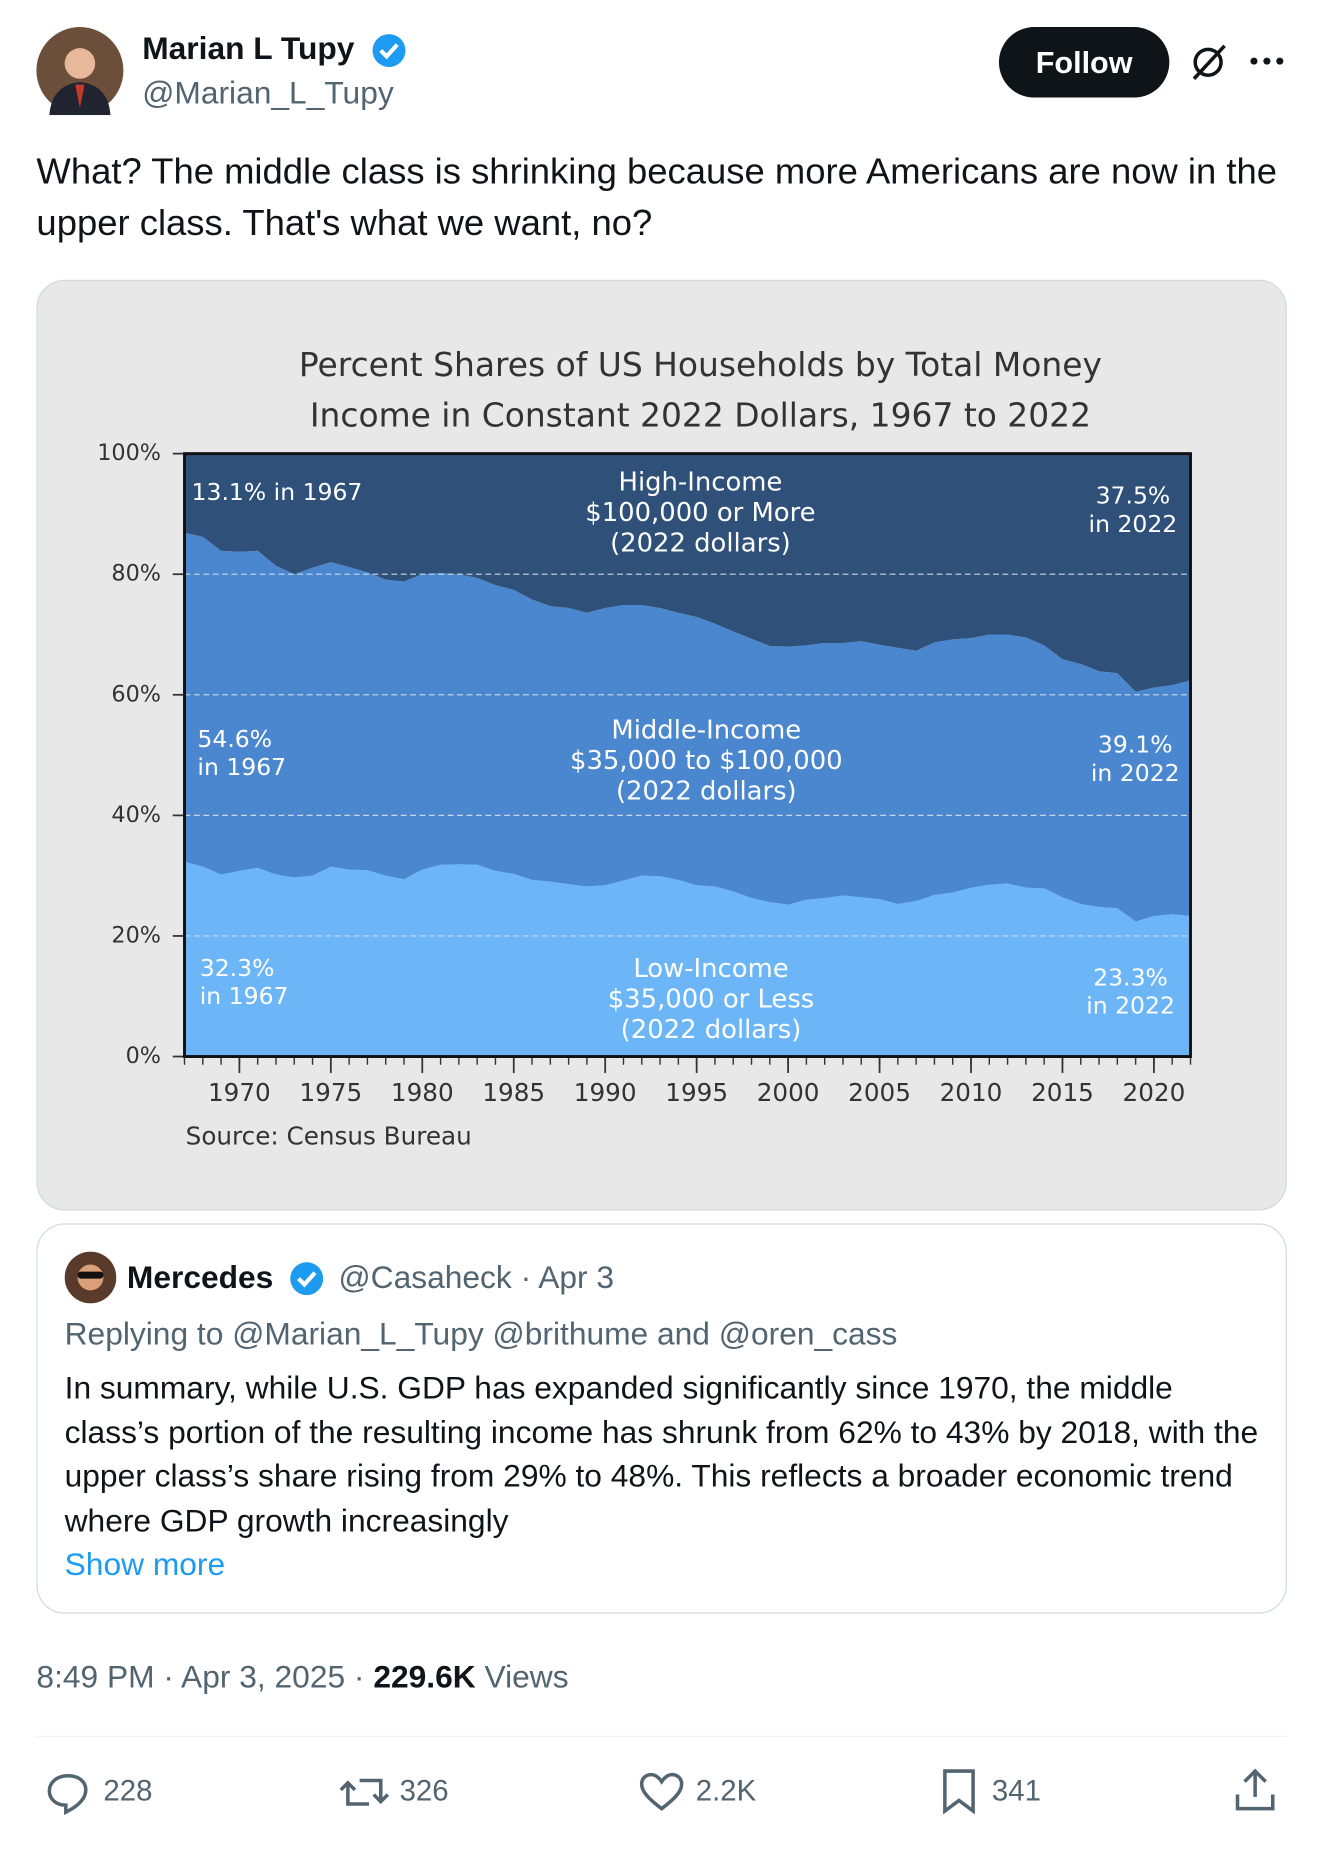 The image size is (1328, 1851). I want to click on quote-meta: @Casaheck · Apr 3, so click(476, 1277).